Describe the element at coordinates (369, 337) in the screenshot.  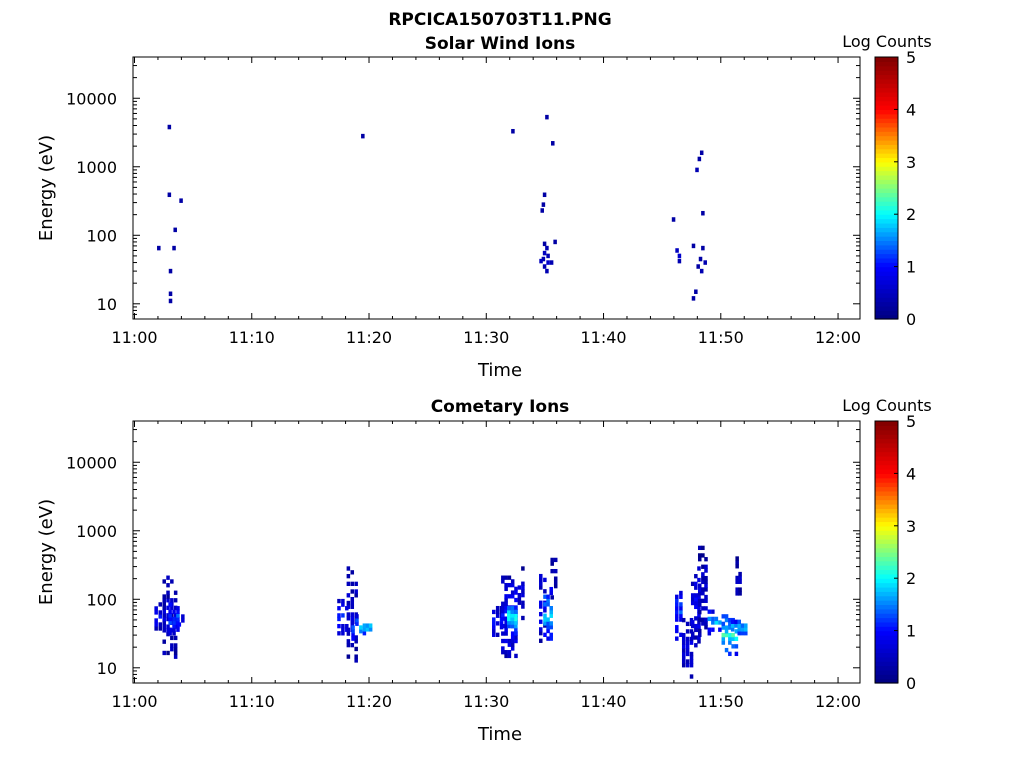
I see `x-tick-label: 11:20` at that location.